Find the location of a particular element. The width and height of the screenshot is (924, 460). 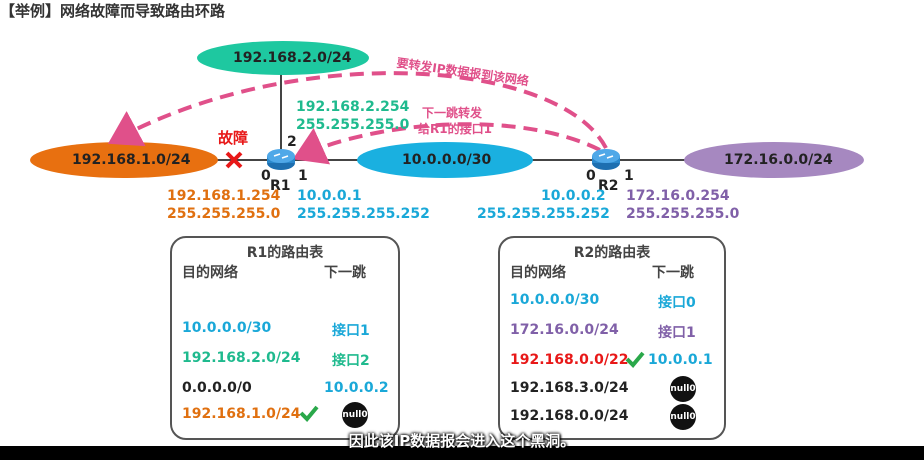

network-right-ellipse is located at coordinates (774, 160).